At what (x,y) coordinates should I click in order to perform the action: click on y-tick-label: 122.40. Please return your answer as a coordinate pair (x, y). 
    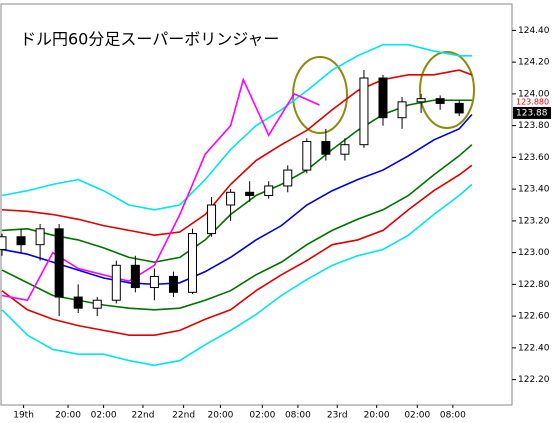
    Looking at the image, I should click on (534, 348).